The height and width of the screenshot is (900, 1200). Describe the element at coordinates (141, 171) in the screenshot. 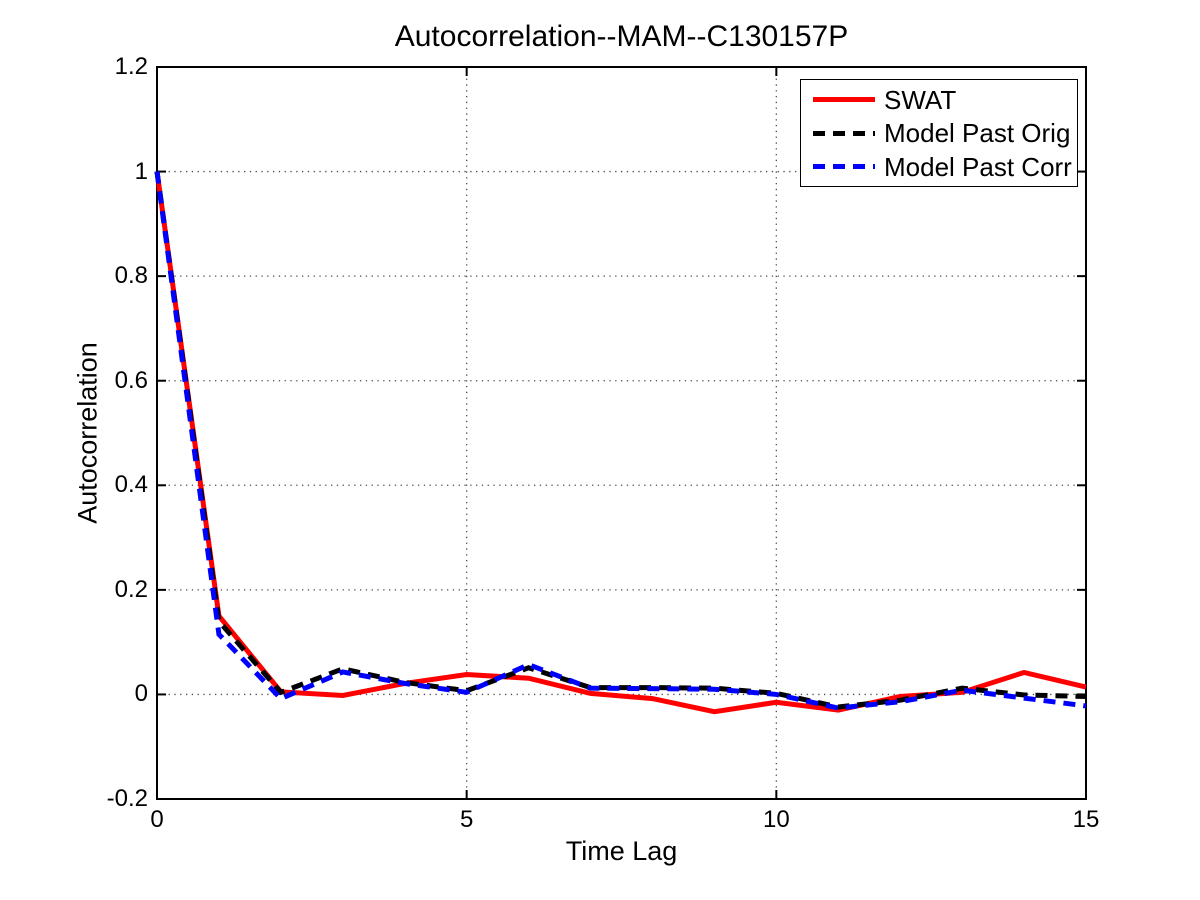

I see `y-tick-label: 1` at that location.